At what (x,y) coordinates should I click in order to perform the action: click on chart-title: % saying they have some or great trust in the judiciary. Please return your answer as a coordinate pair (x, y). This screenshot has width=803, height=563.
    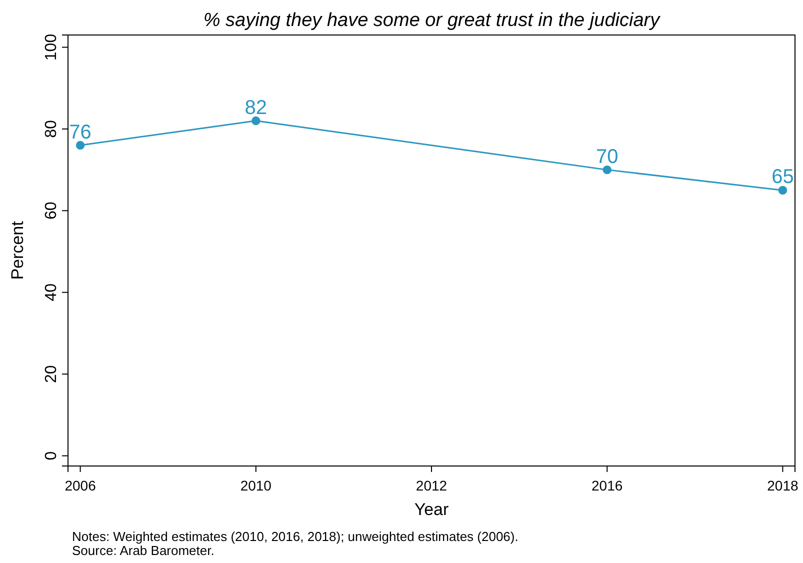
    Looking at the image, I should click on (432, 20).